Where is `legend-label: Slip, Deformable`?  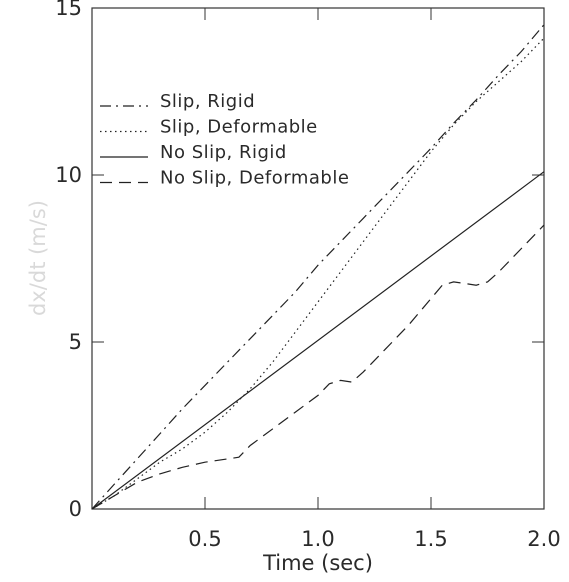 legend-label: Slip, Deformable is located at coordinates (239, 127).